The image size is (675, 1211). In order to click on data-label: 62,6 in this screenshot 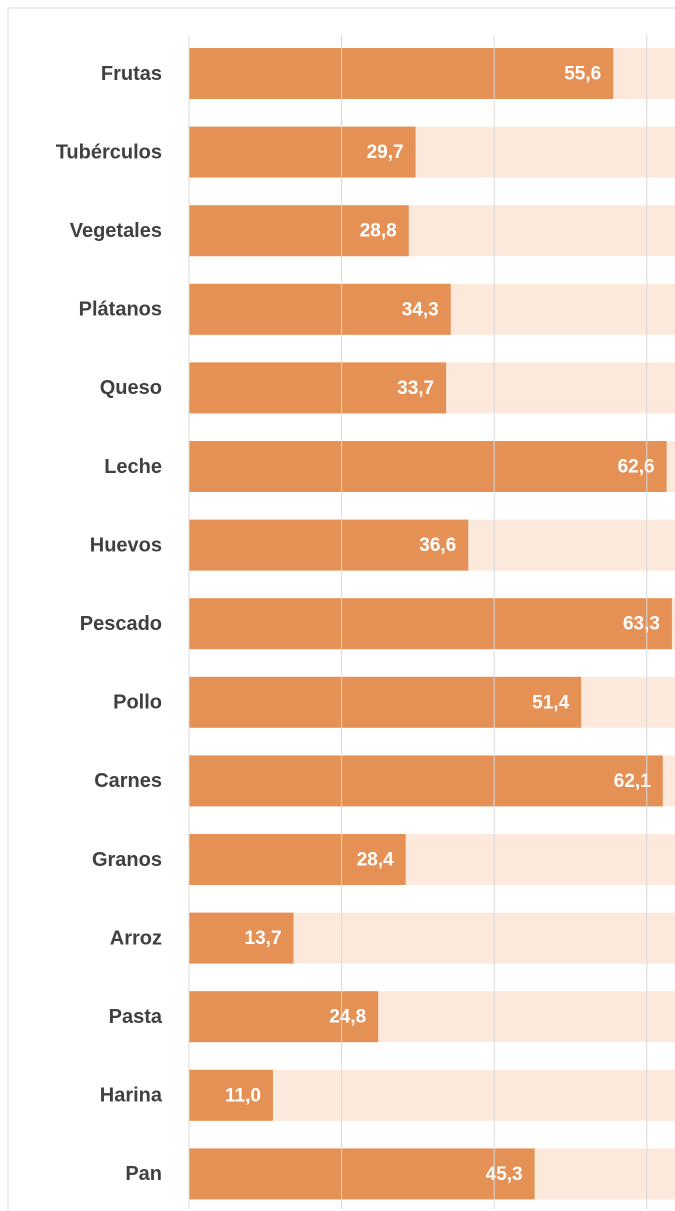, I will do `click(636, 467)`.